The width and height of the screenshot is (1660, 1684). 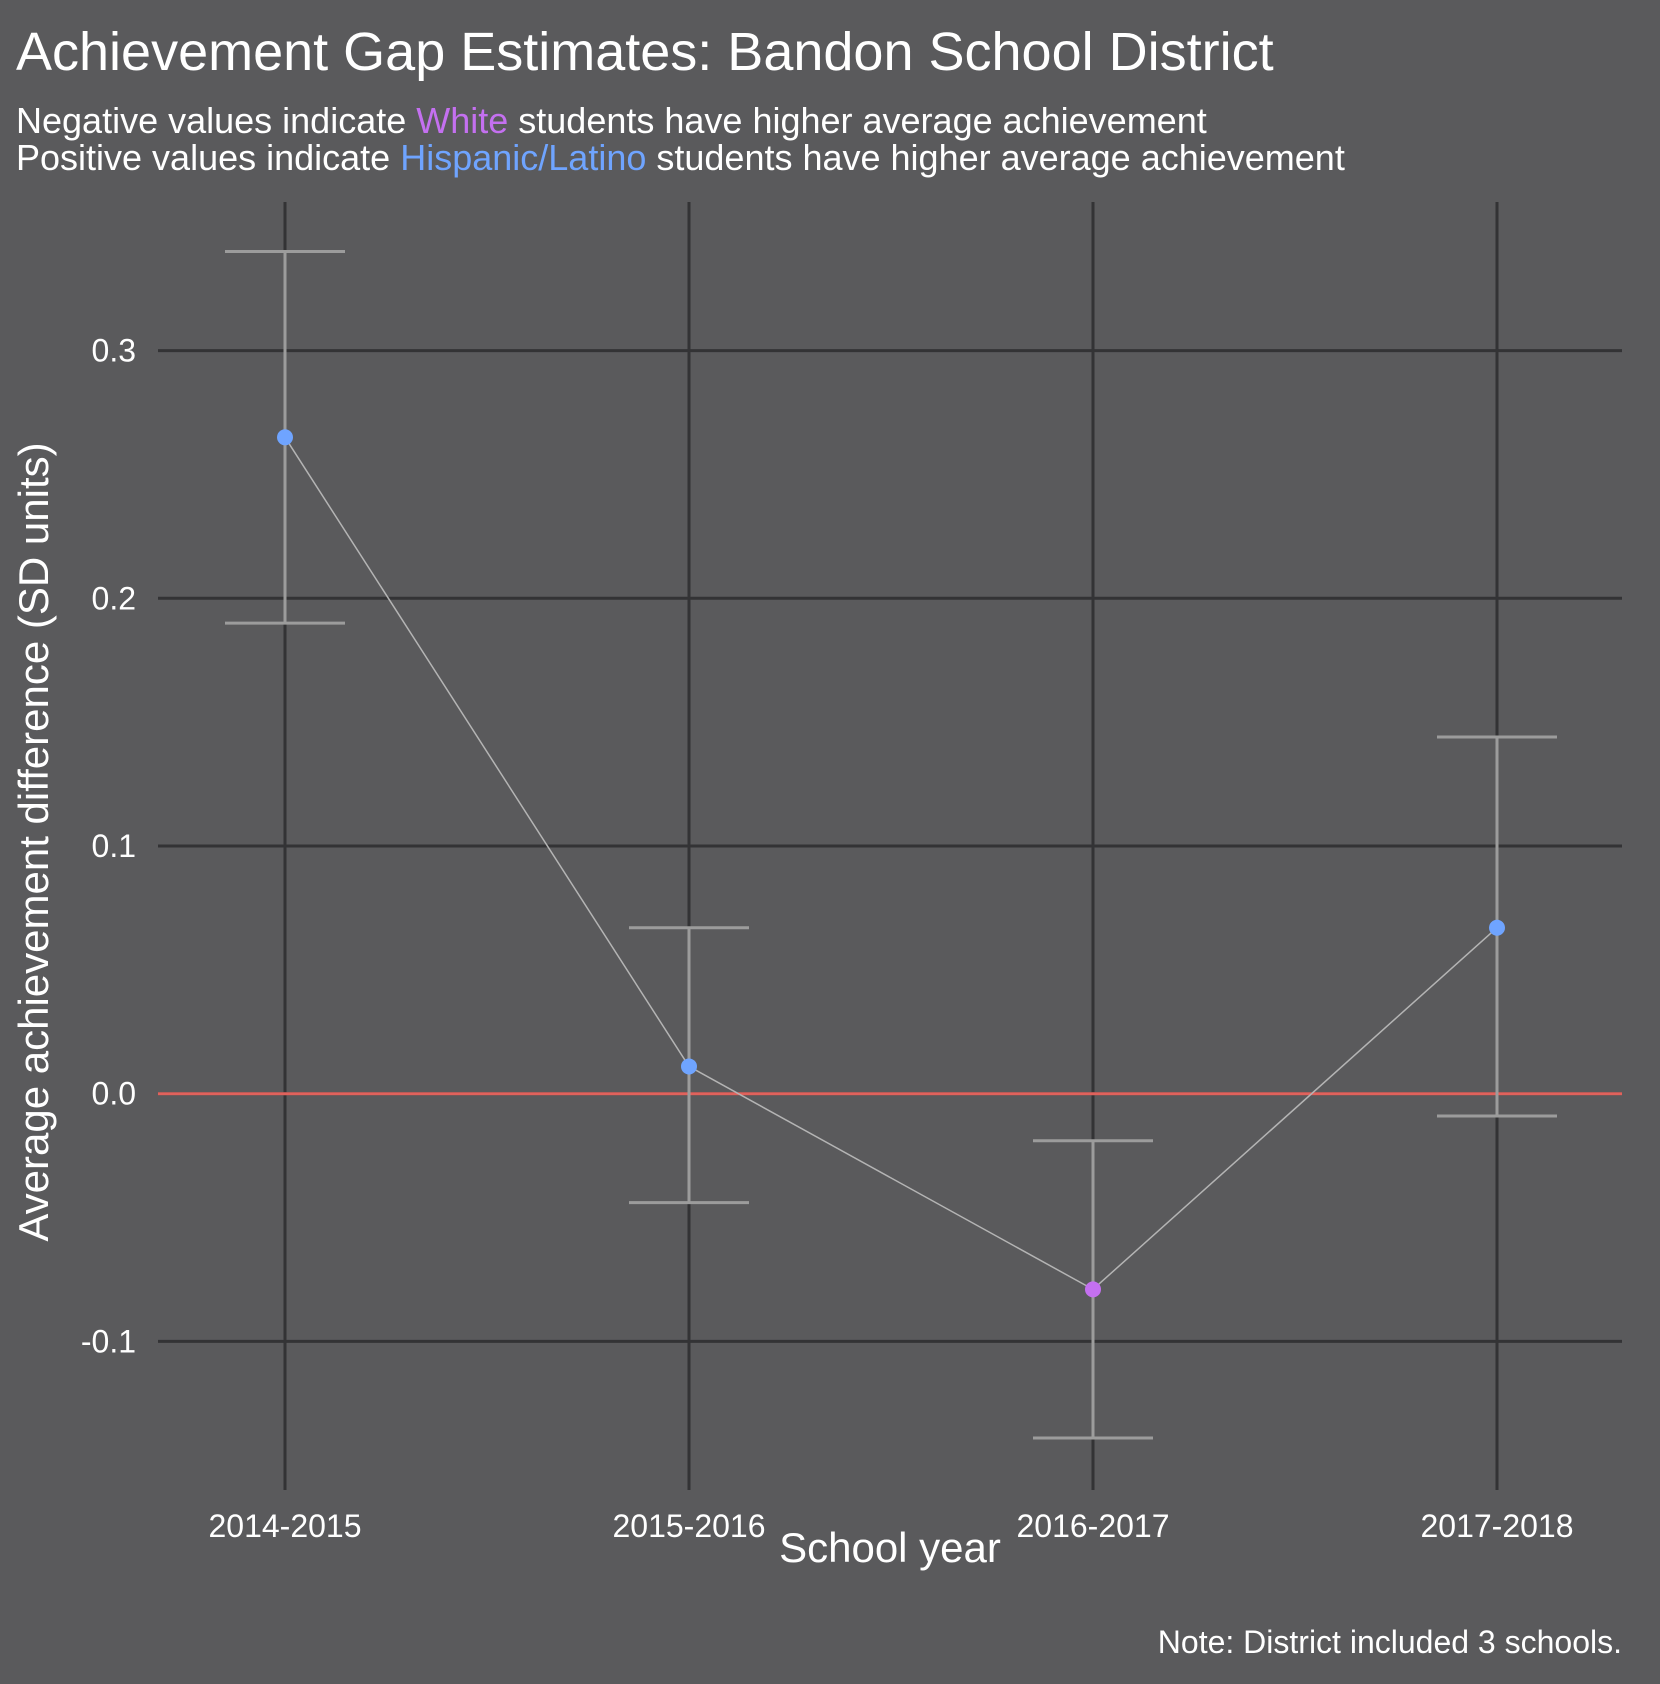 What do you see at coordinates (284, 1526) in the screenshot?
I see `x-tick-label-0: 2014-2015` at bounding box center [284, 1526].